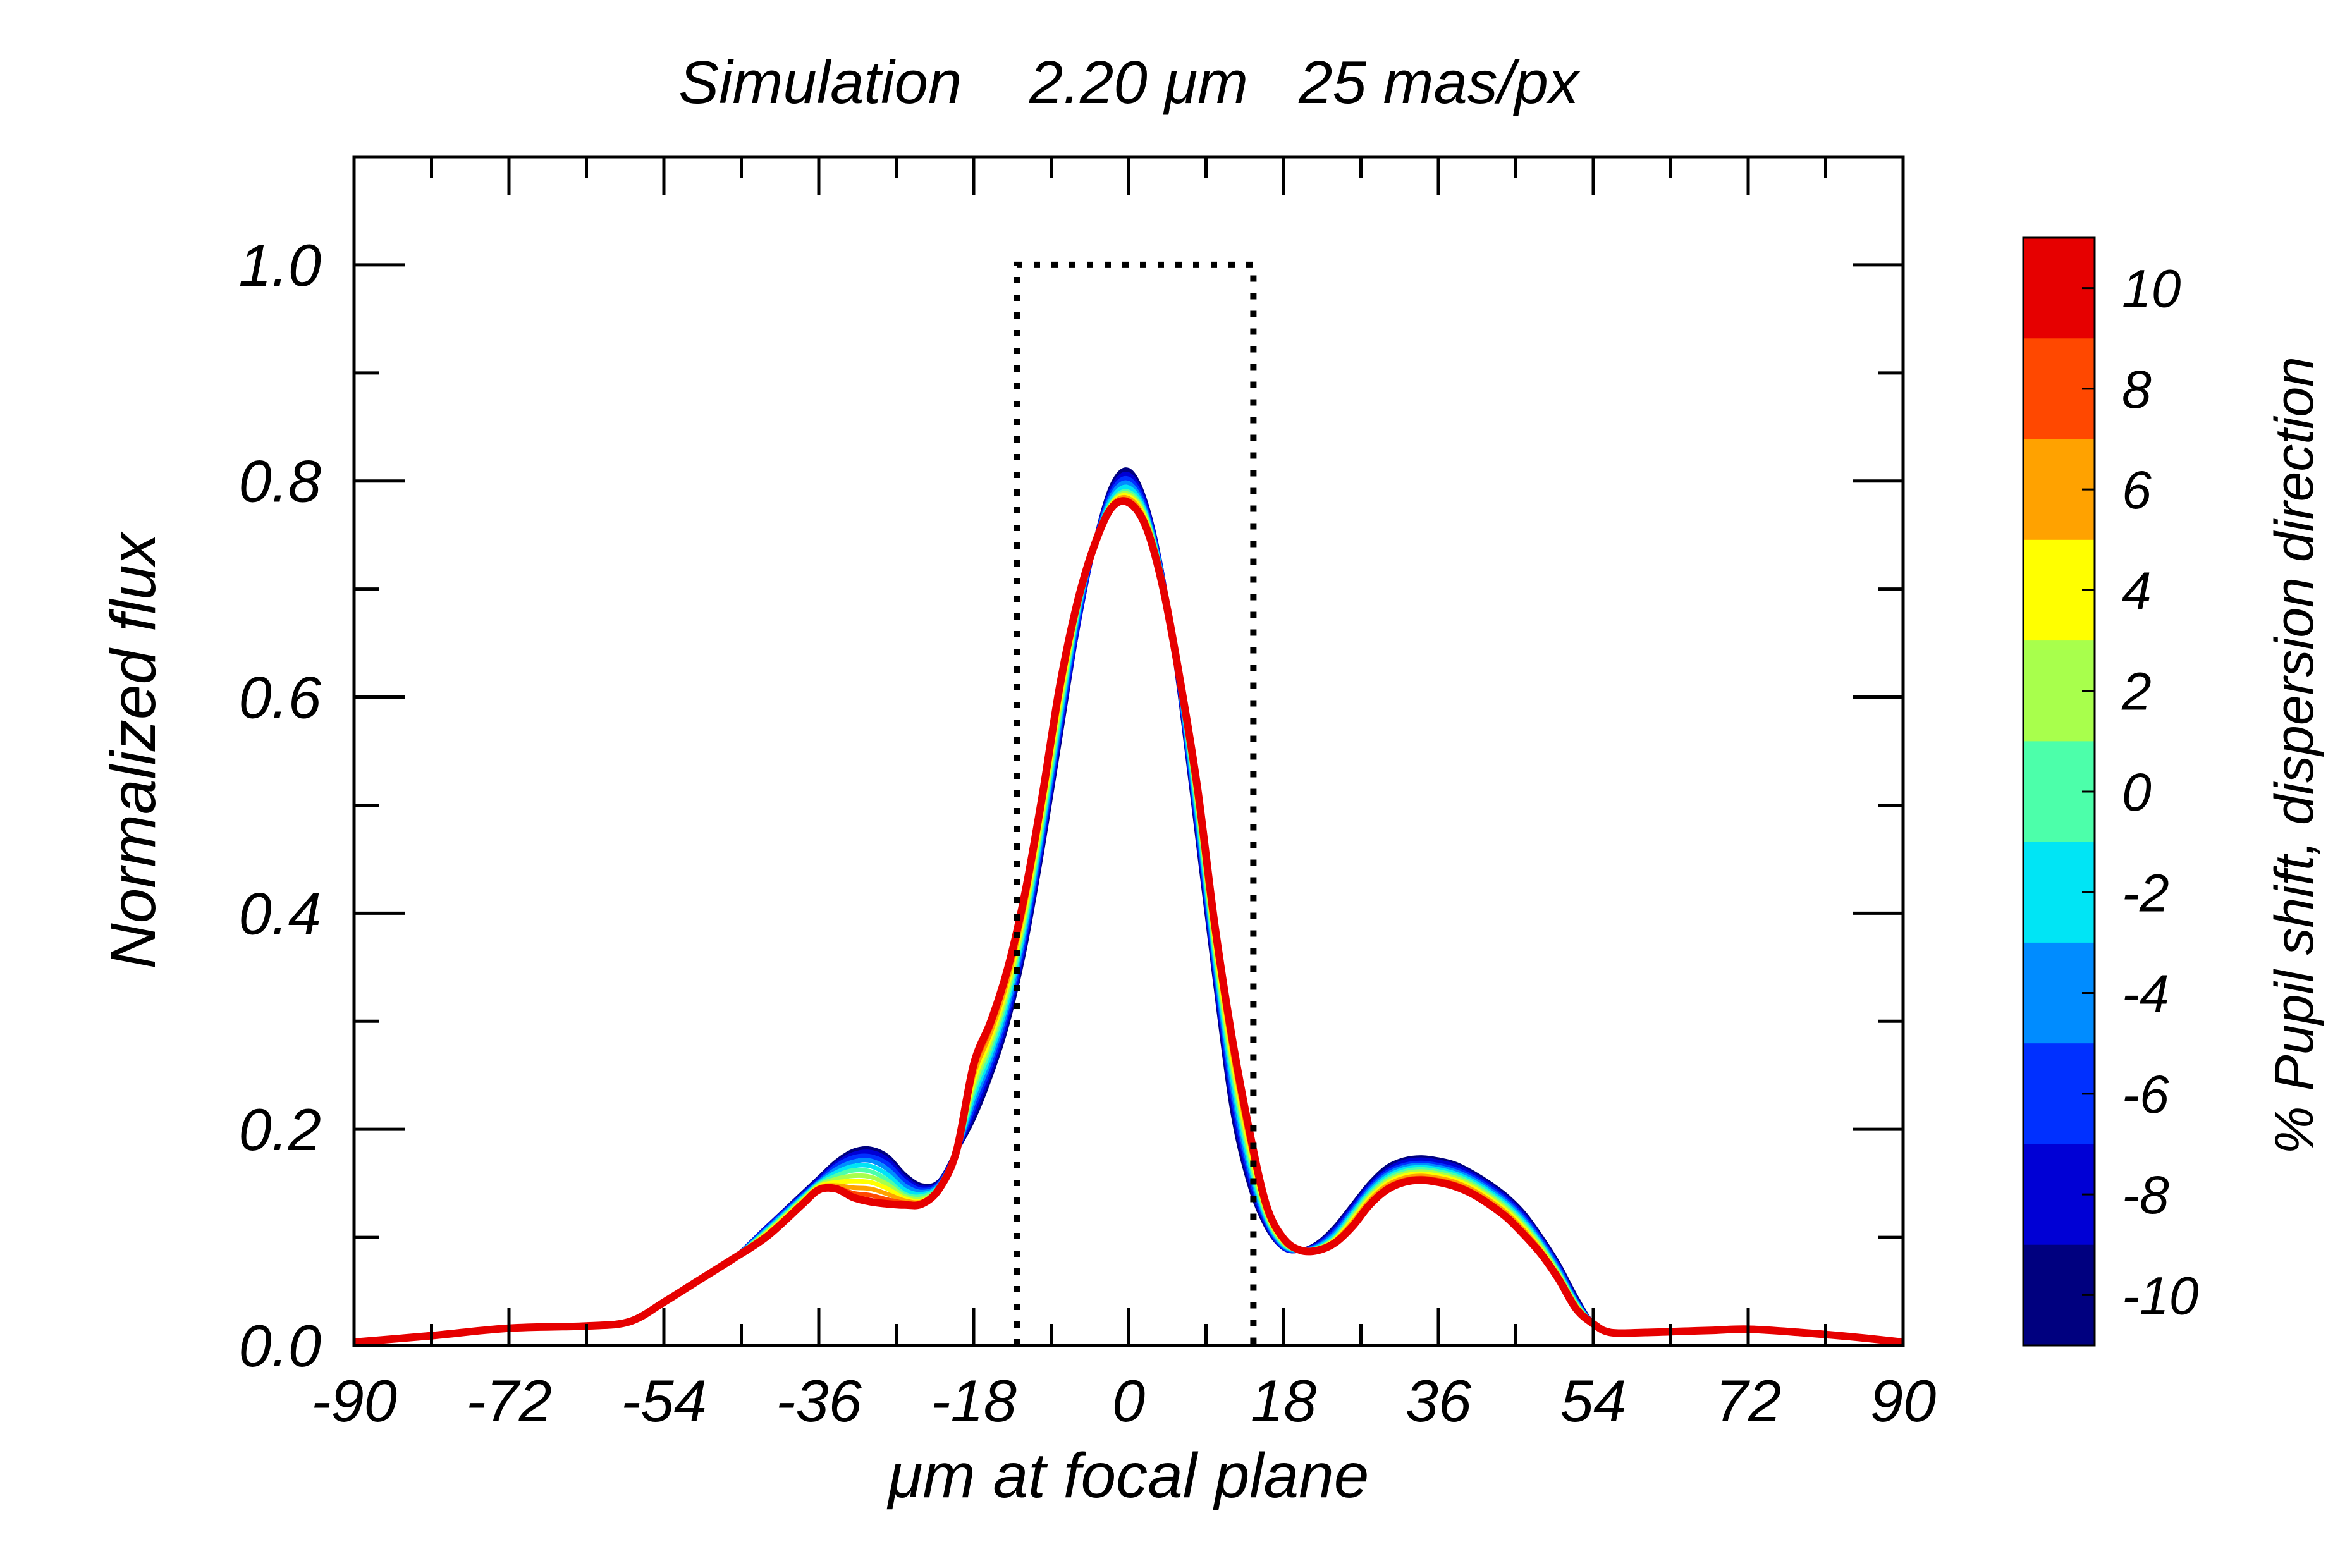 This screenshot has width=2352, height=1568. What do you see at coordinates (279, 698) in the screenshot?
I see `y-tick-label: 0.6` at bounding box center [279, 698].